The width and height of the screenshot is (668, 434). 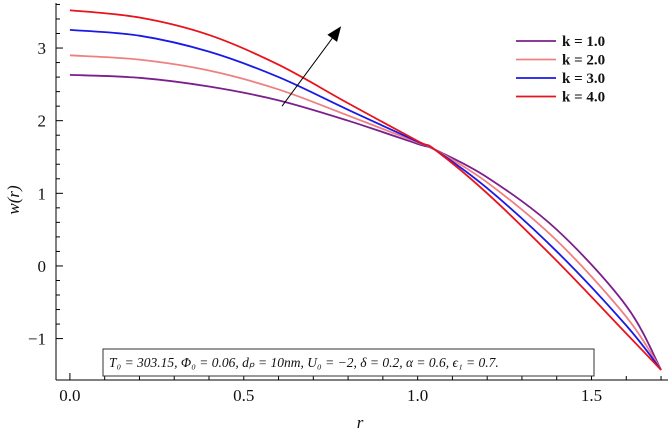 What do you see at coordinates (360, 422) in the screenshot?
I see `x-axis-title: r` at bounding box center [360, 422].